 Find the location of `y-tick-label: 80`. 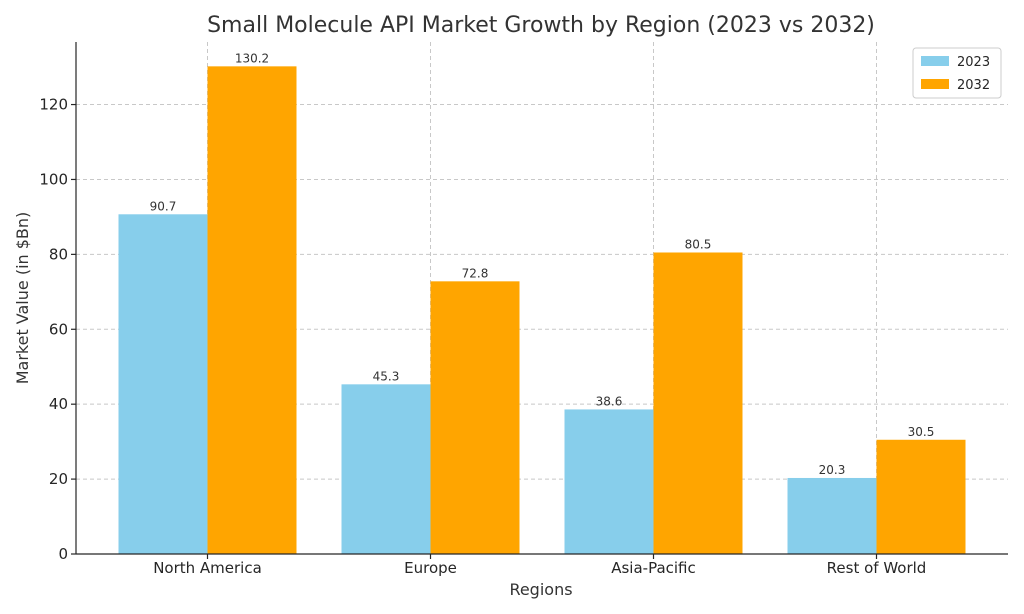

y-tick-label: 80 is located at coordinates (58, 254).